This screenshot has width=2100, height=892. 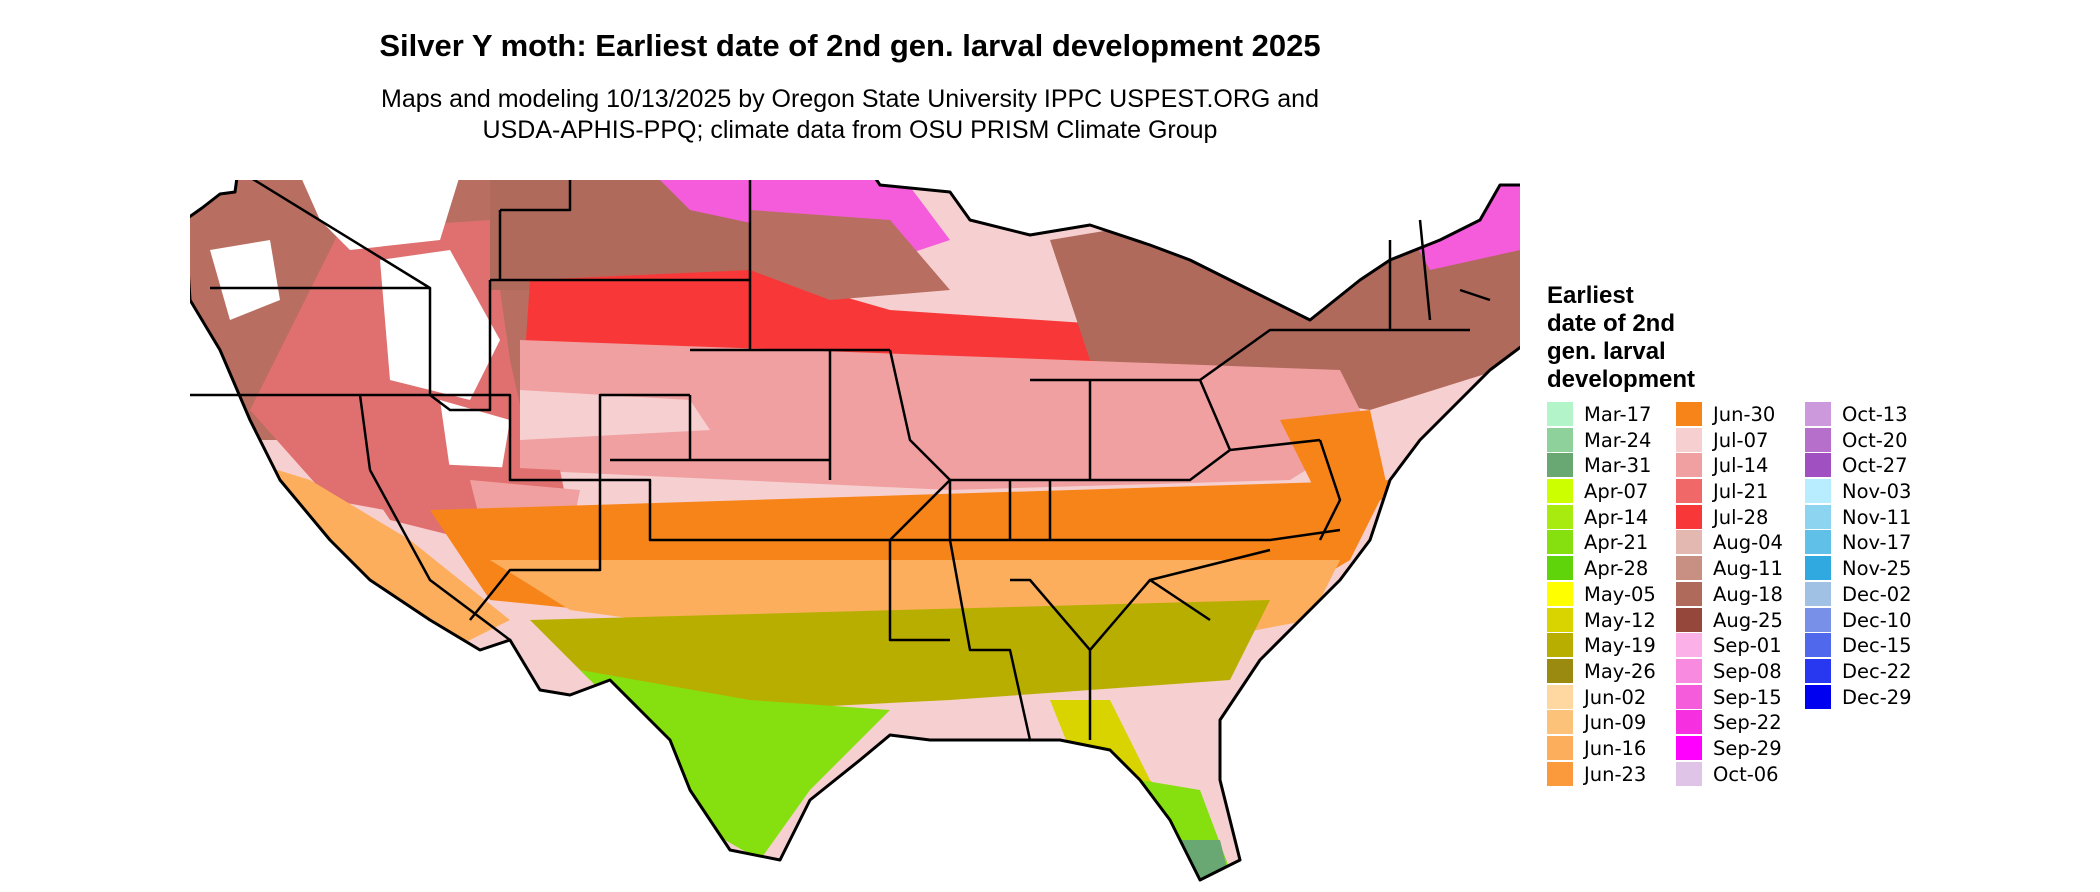 What do you see at coordinates (1747, 748) in the screenshot?
I see `legend-label: Sep-29` at bounding box center [1747, 748].